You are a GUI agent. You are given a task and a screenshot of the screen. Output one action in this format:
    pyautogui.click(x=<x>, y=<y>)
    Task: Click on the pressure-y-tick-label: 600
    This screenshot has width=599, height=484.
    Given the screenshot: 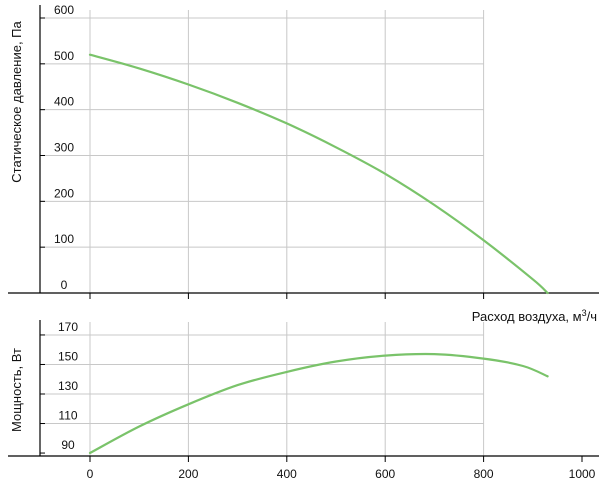 What is the action you would take?
    pyautogui.click(x=64, y=10)
    